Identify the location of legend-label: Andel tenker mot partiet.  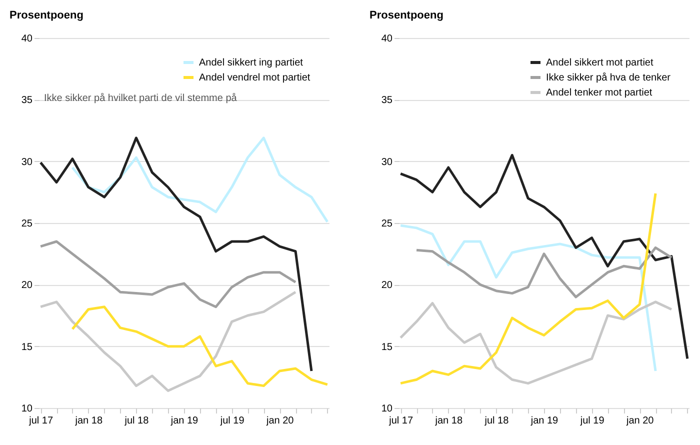
(599, 93).